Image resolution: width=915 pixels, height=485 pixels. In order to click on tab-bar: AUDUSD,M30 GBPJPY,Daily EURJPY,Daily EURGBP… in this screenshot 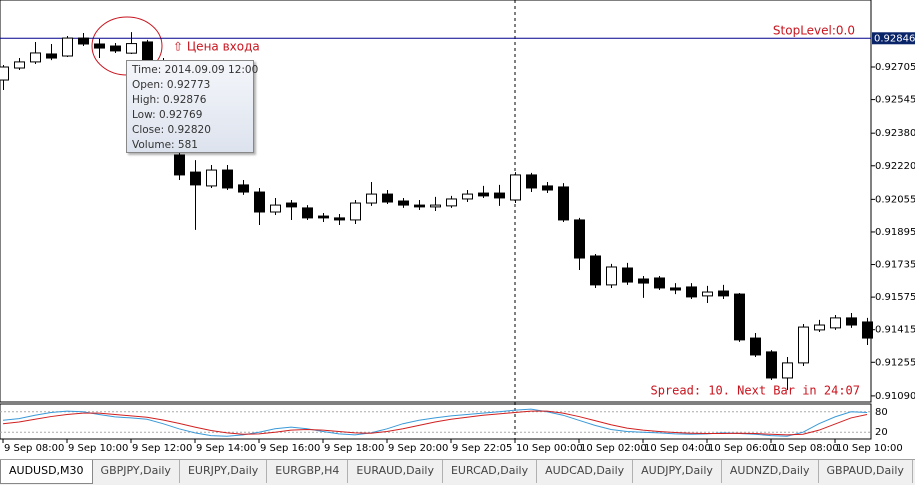, I will do `click(457, 472)`.